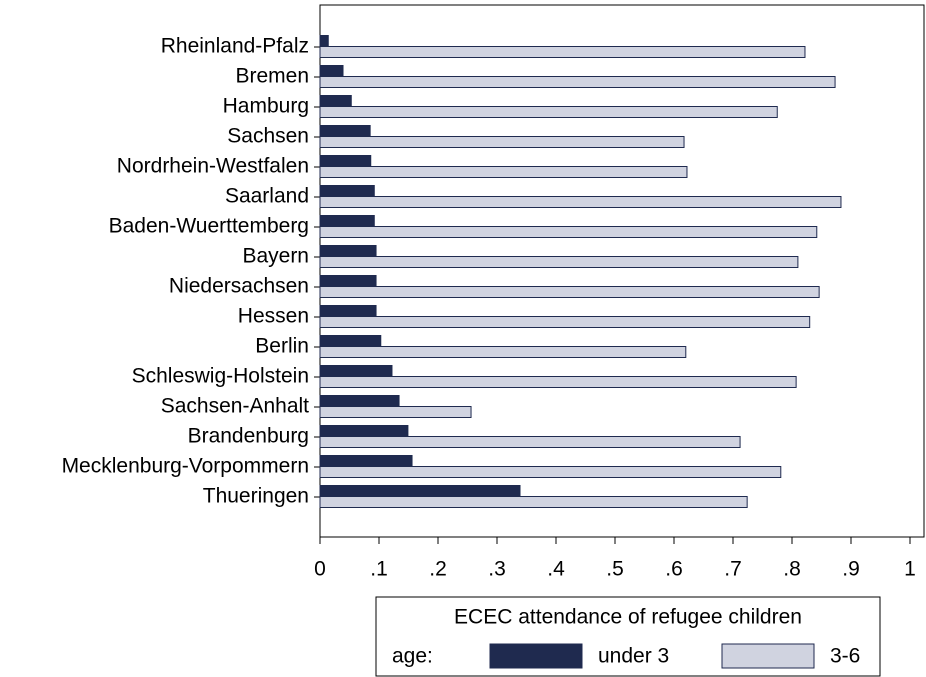  What do you see at coordinates (628, 617) in the screenshot?
I see `legend-title: ECEC attendance of refugee children` at bounding box center [628, 617].